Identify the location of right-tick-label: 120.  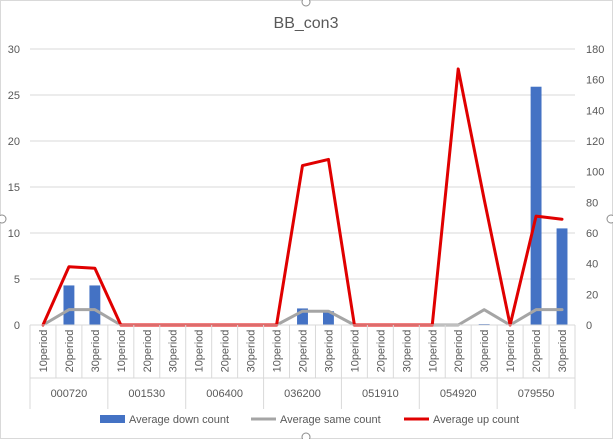
(595, 142).